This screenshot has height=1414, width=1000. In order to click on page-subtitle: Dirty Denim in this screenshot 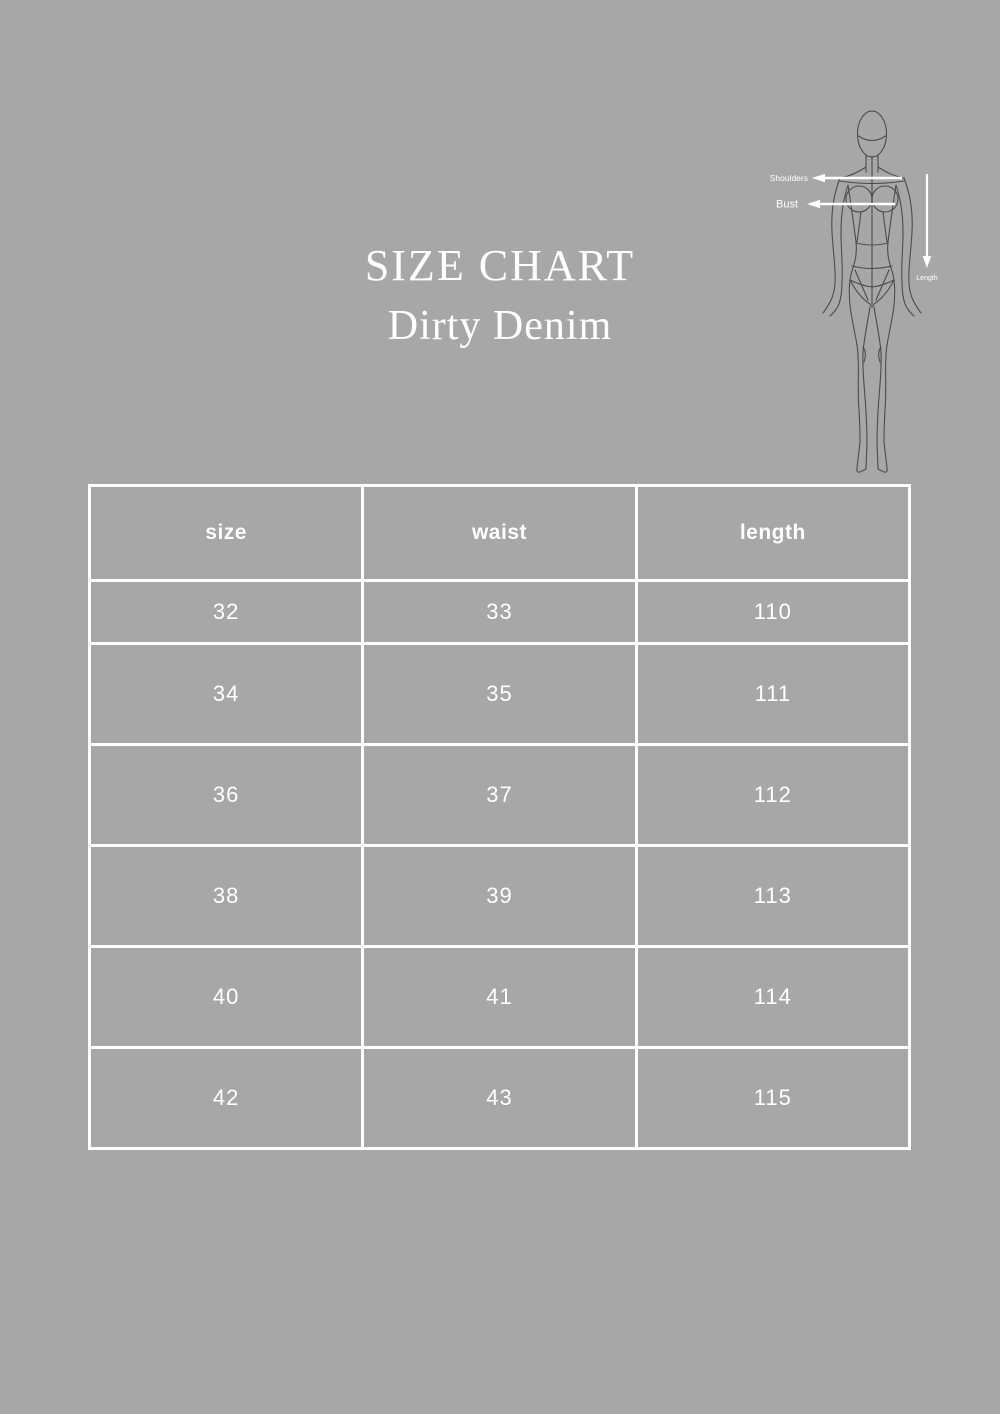, I will do `click(500, 325)`.